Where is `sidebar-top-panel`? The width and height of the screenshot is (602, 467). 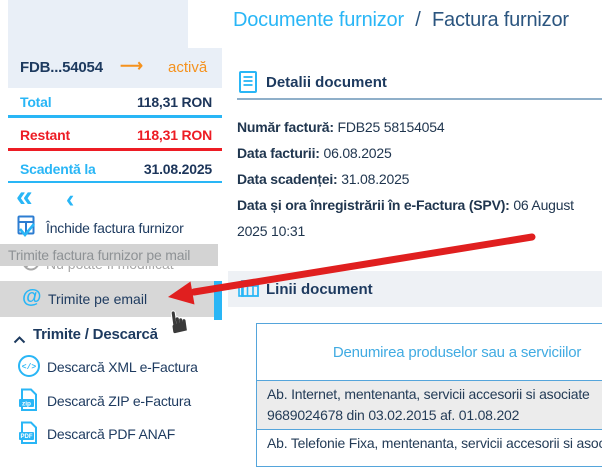 sidebar-top-panel is located at coordinates (98, 24).